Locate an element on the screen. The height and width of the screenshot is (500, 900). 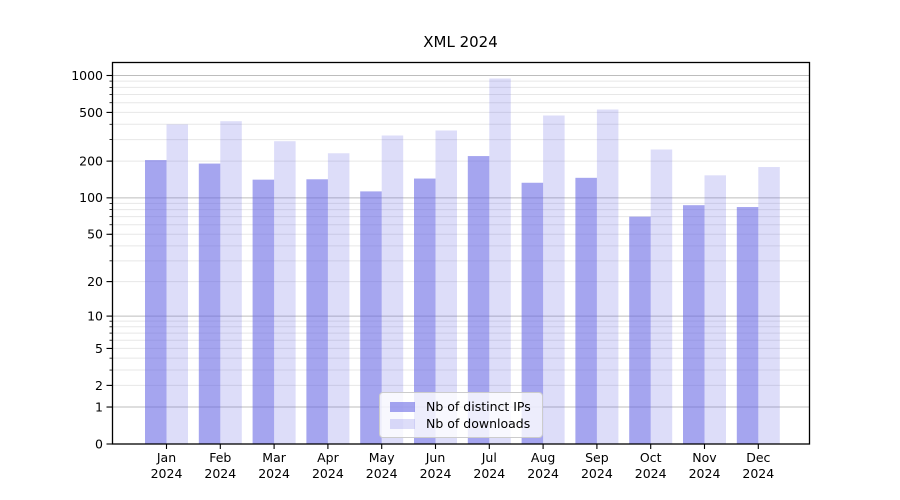
svg-text: 5 is located at coordinates (99, 348).